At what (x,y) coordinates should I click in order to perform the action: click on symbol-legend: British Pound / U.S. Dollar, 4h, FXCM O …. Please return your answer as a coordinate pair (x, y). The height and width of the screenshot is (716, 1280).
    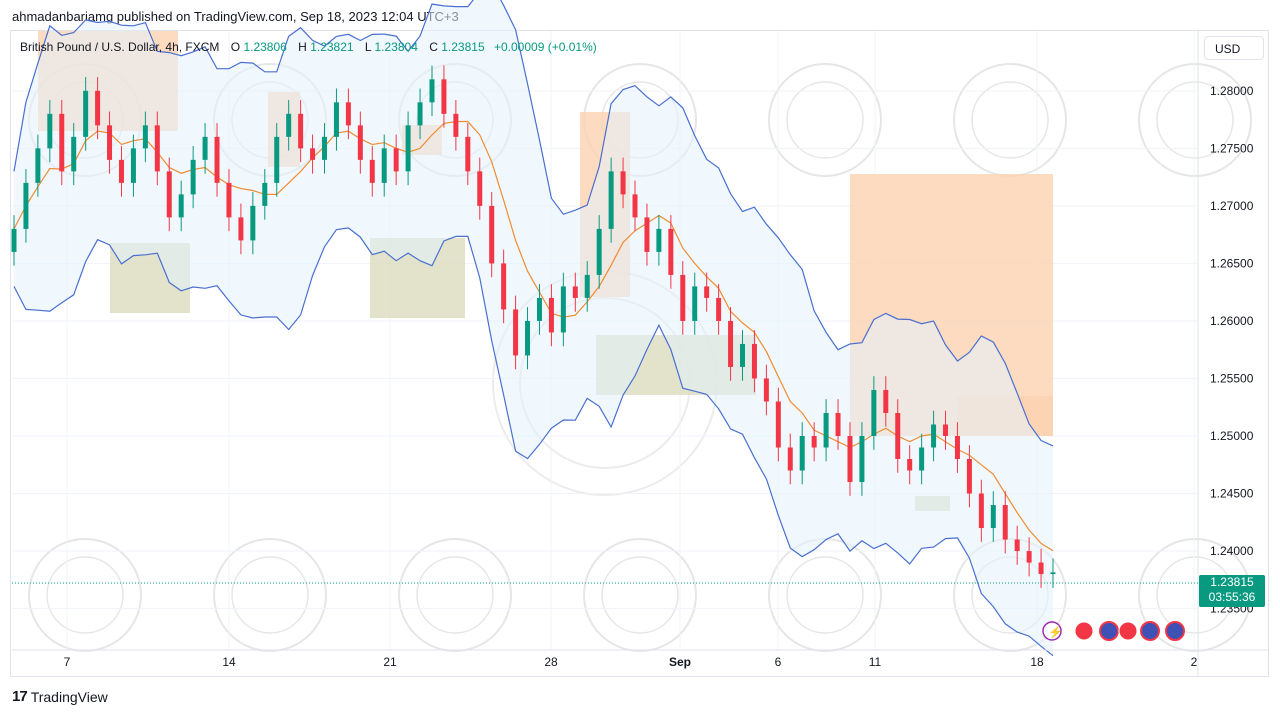
    Looking at the image, I should click on (308, 47).